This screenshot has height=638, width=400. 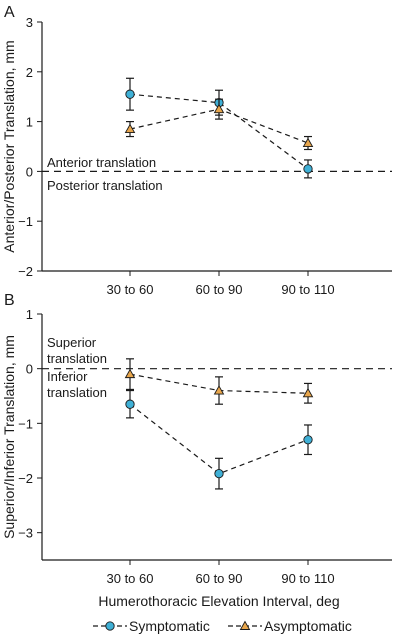 I want to click on x-axis-label: Humerothoracic Elevation Interval, deg, so click(x=218, y=601).